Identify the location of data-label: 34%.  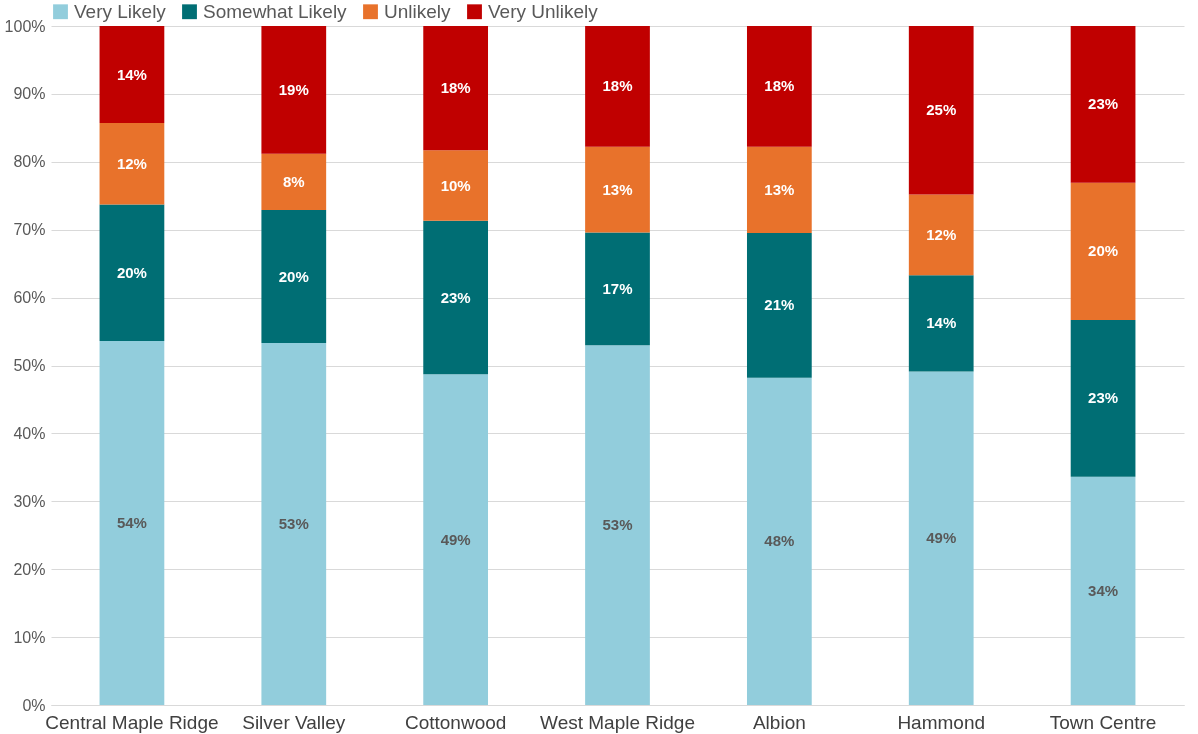
(1103, 590).